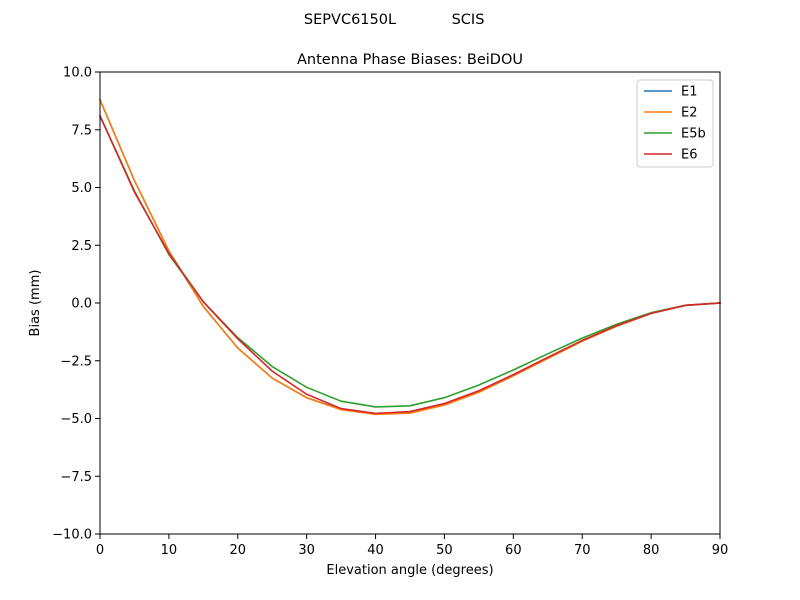 This screenshot has width=800, height=600. I want to click on legend-label-e1: E1, so click(689, 92).